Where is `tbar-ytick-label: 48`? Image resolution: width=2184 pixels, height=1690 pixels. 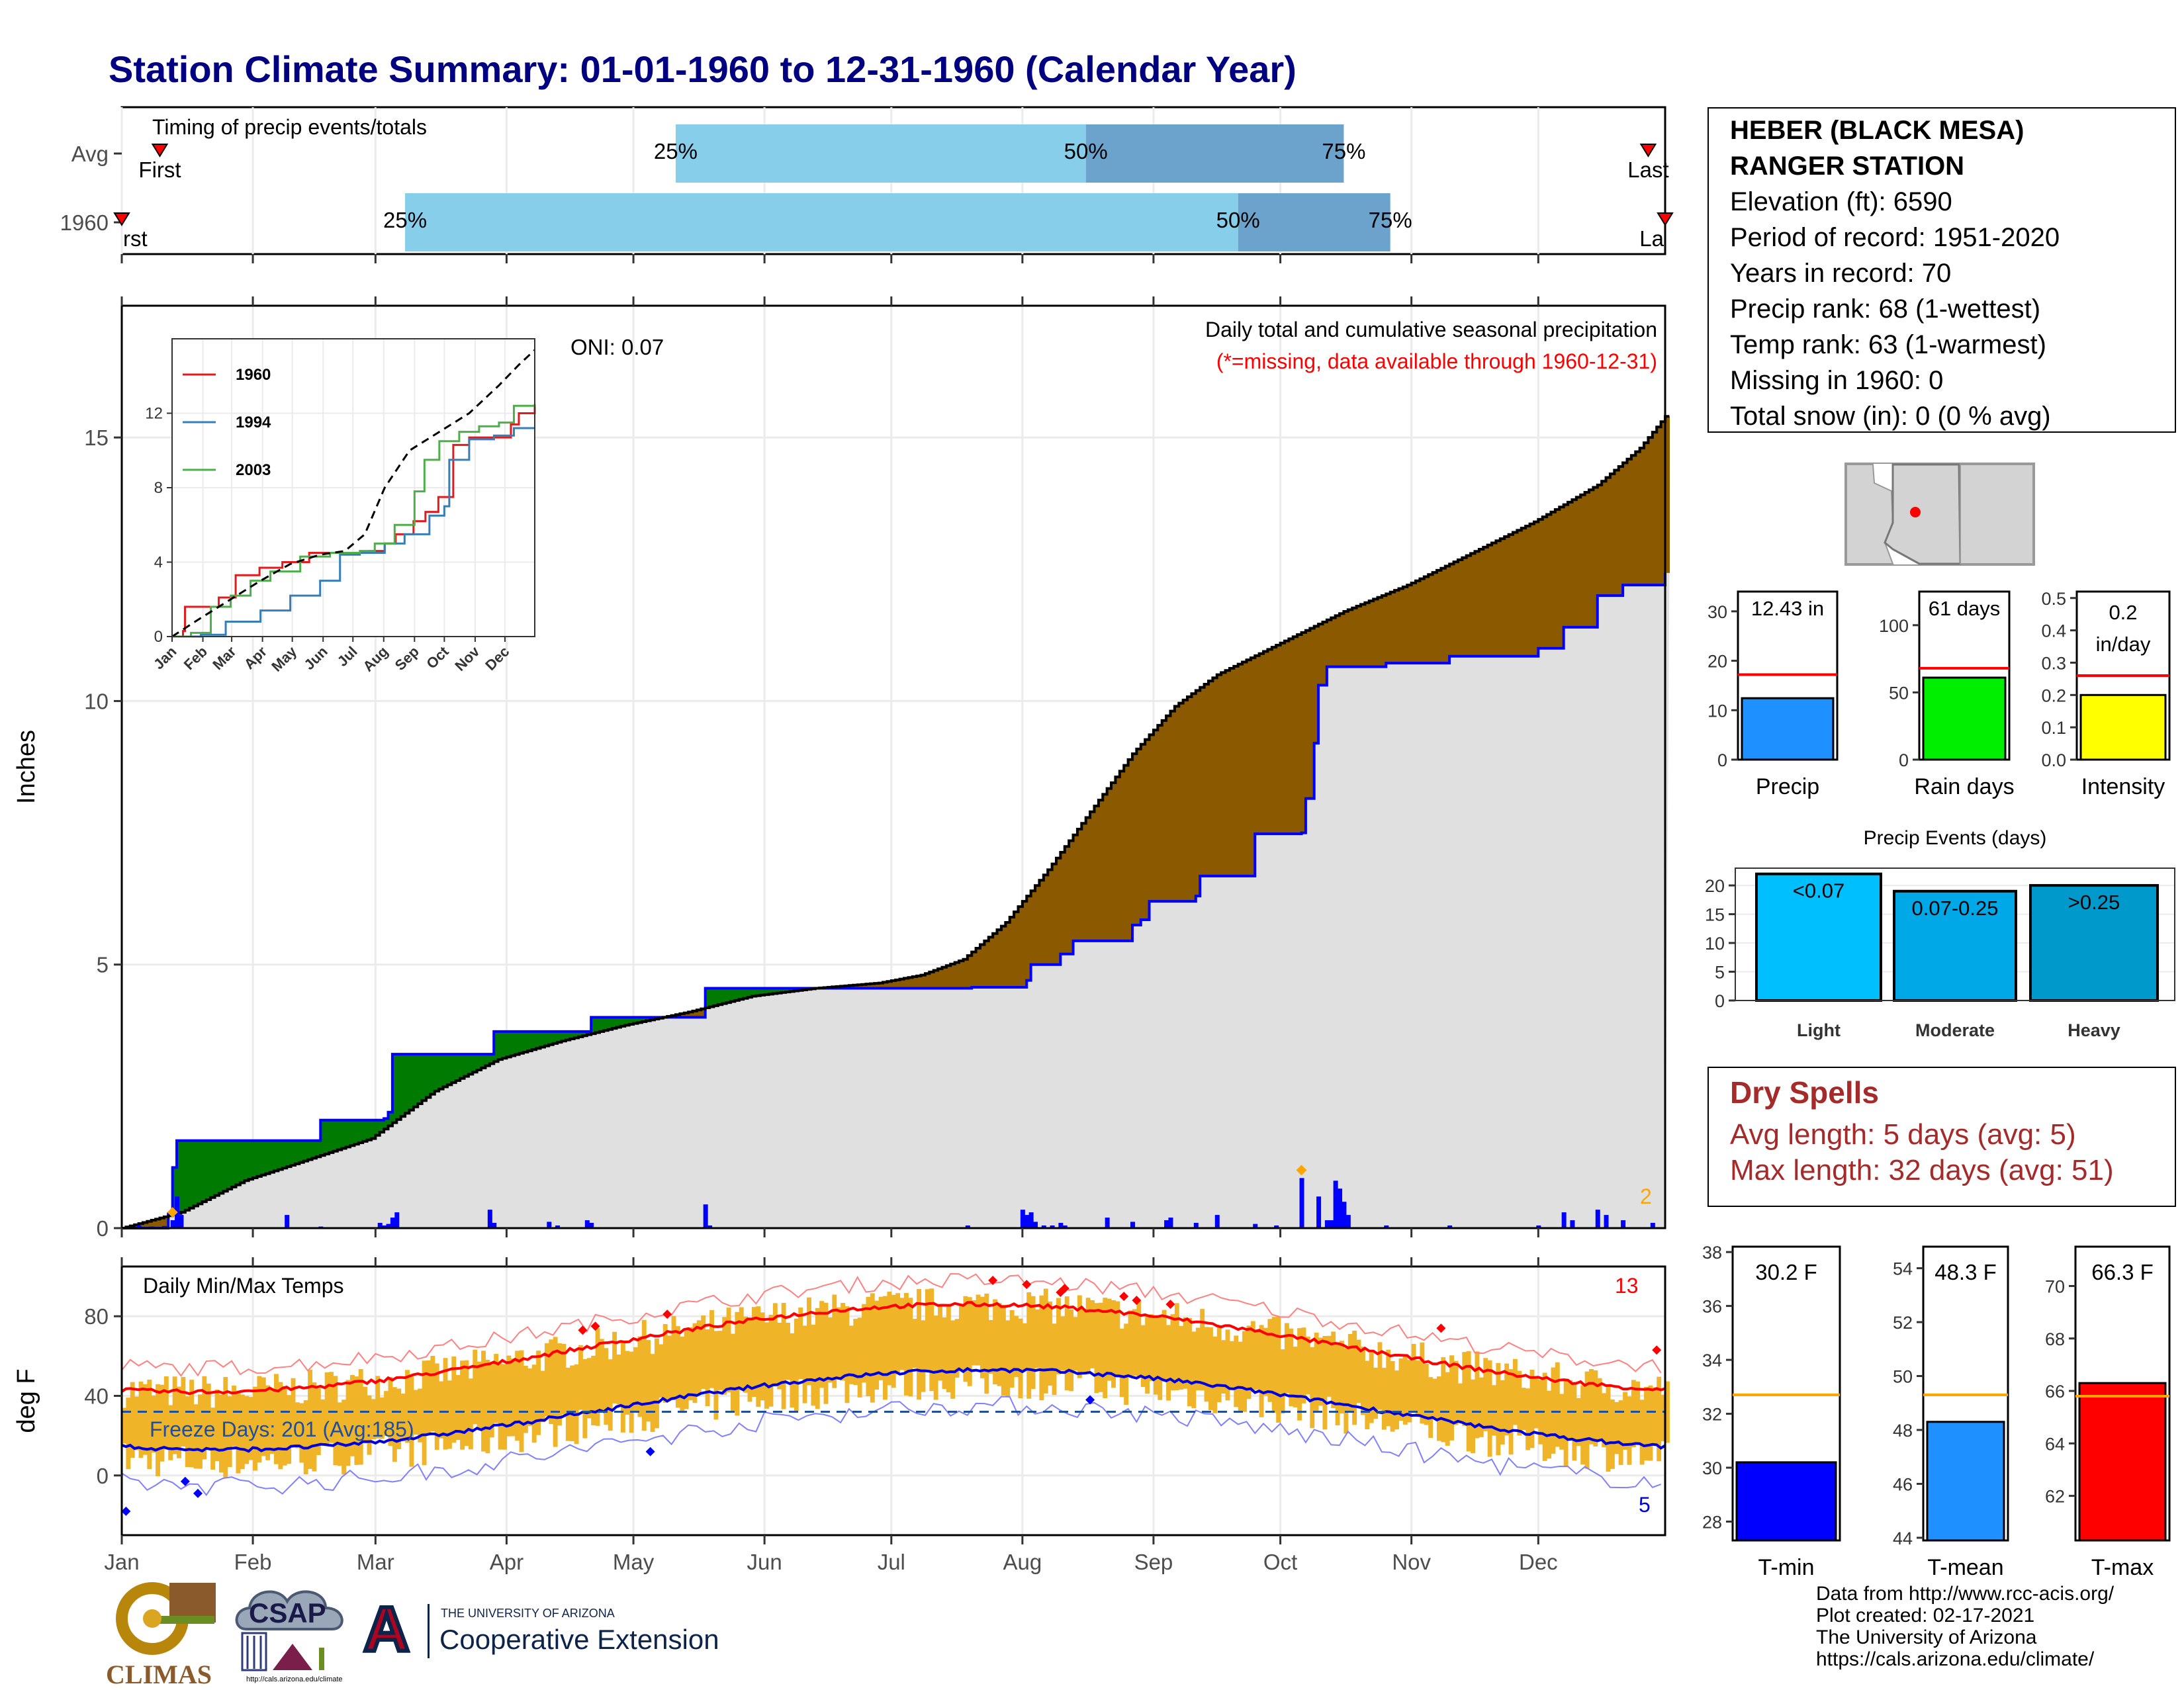
tbar-ytick-label: 48 is located at coordinates (1903, 1431).